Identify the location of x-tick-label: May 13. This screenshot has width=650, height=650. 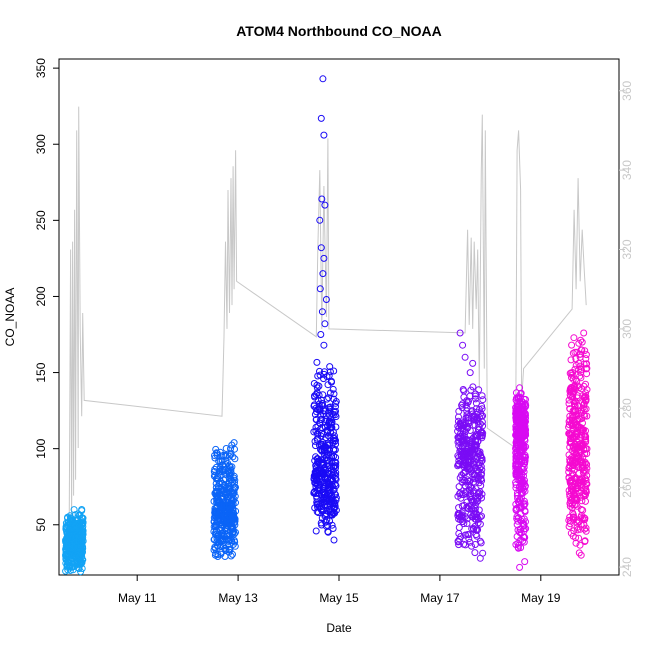
(238, 598).